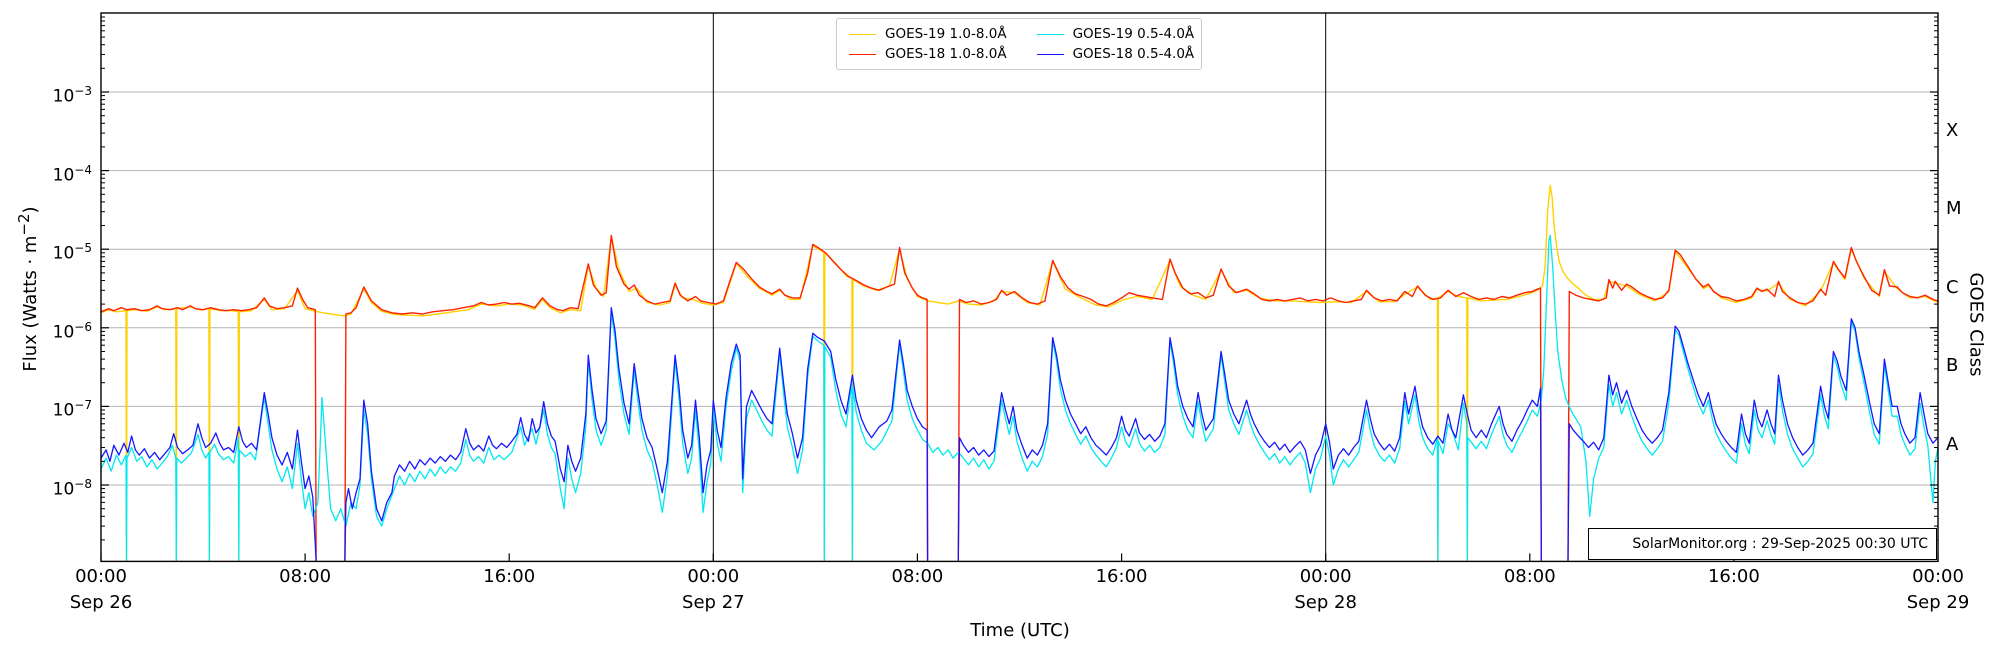 Image resolution: width=2000 pixels, height=650 pixels. Describe the element at coordinates (72, 331) in the screenshot. I see `y-tick-label: 10⁻⁶` at that location.